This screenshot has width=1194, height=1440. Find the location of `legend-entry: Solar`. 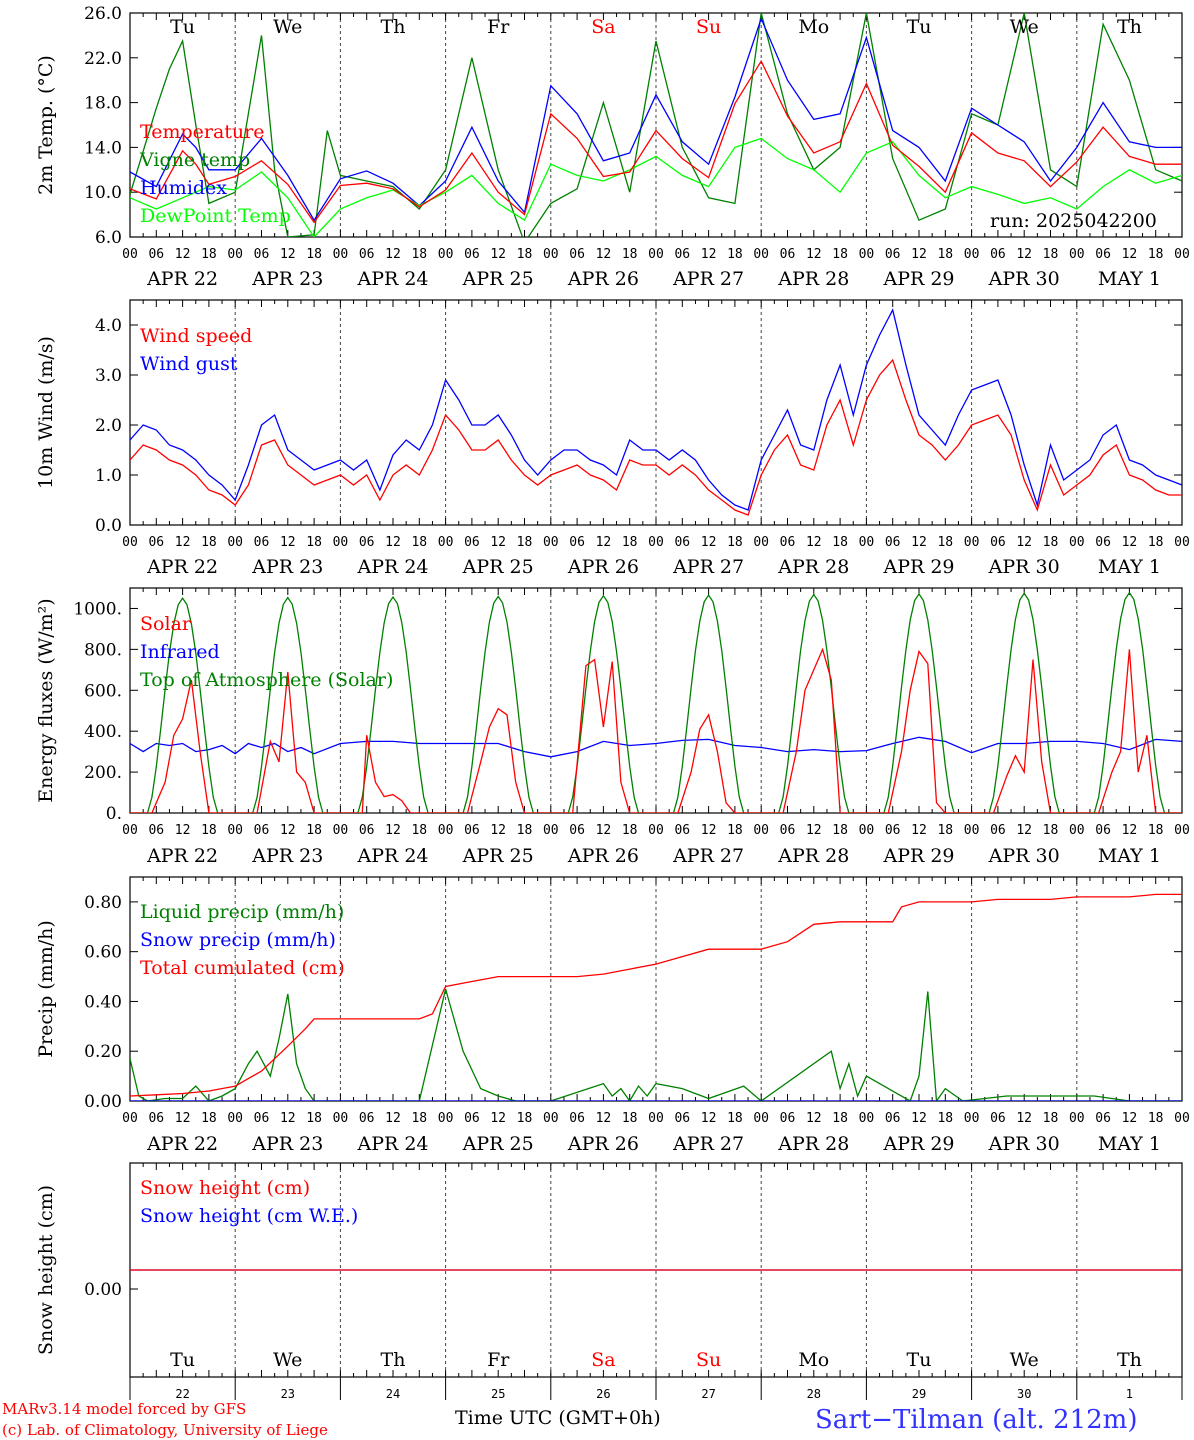

legend-entry: Solar is located at coordinates (166, 624).